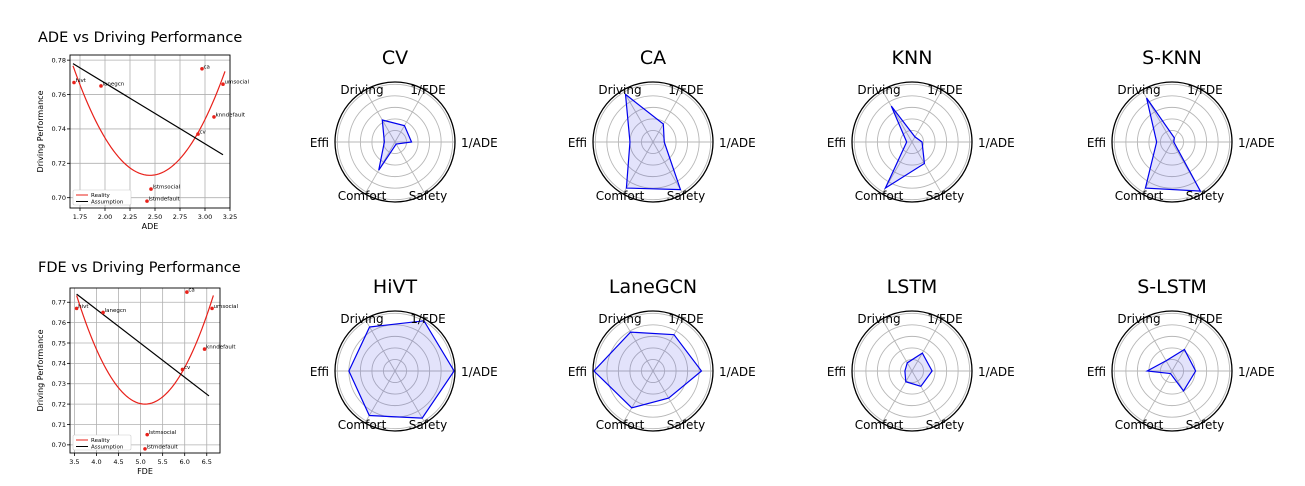  What do you see at coordinates (59, 303) in the screenshot?
I see `y-tick-label: 0.77` at bounding box center [59, 303].